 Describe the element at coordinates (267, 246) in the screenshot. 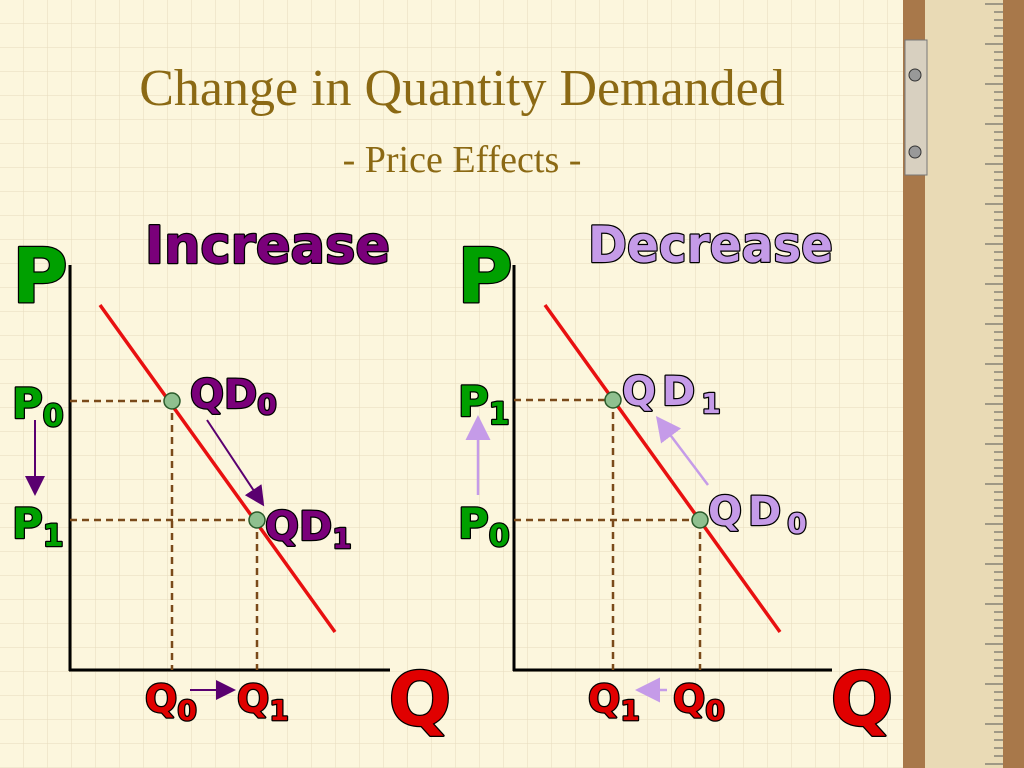

I see `panel-heading: Increase` at that location.